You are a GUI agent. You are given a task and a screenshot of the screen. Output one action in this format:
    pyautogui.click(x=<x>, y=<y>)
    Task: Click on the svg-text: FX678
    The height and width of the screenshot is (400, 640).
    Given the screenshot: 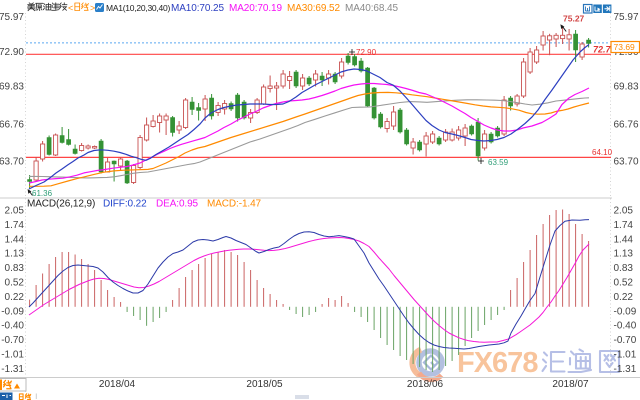 What is the action you would take?
    pyautogui.click(x=497, y=363)
    